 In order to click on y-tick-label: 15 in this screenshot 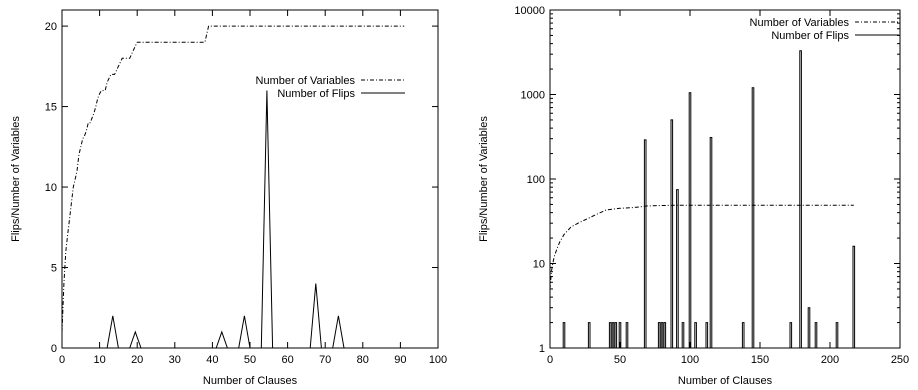, I will do `click(51, 108)`.